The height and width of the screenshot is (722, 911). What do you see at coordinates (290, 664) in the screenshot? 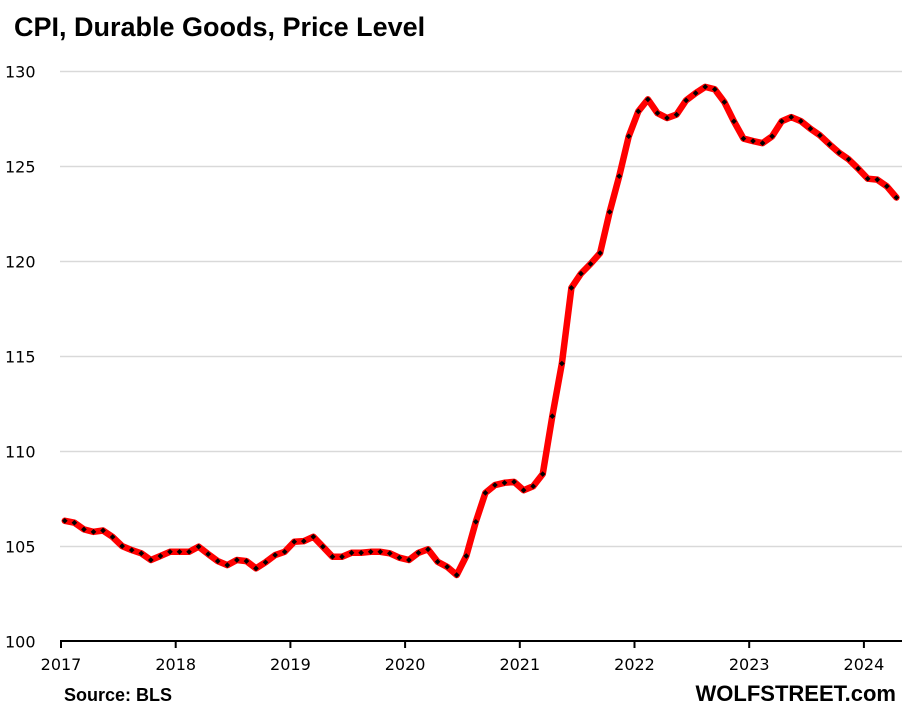
I see `x-tick-label: 2019` at bounding box center [290, 664].